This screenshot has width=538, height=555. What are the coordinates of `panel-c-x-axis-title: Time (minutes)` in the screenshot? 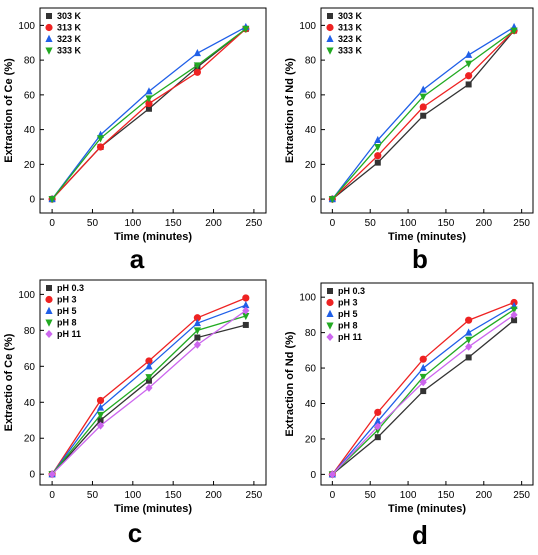 It's located at (153, 509).